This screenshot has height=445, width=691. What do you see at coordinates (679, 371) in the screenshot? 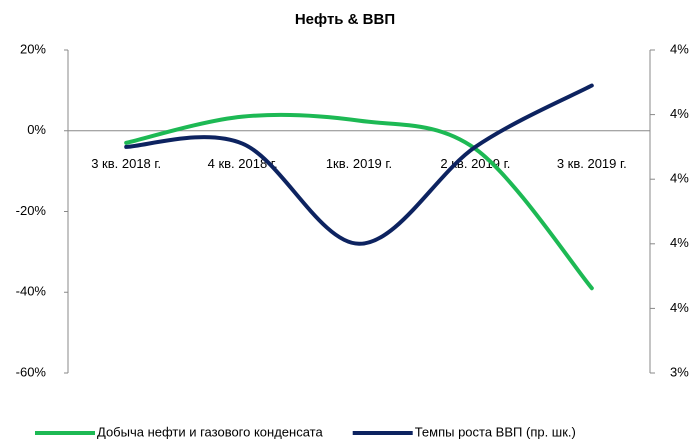
I see `y2-tick-label: 3%` at bounding box center [679, 371].